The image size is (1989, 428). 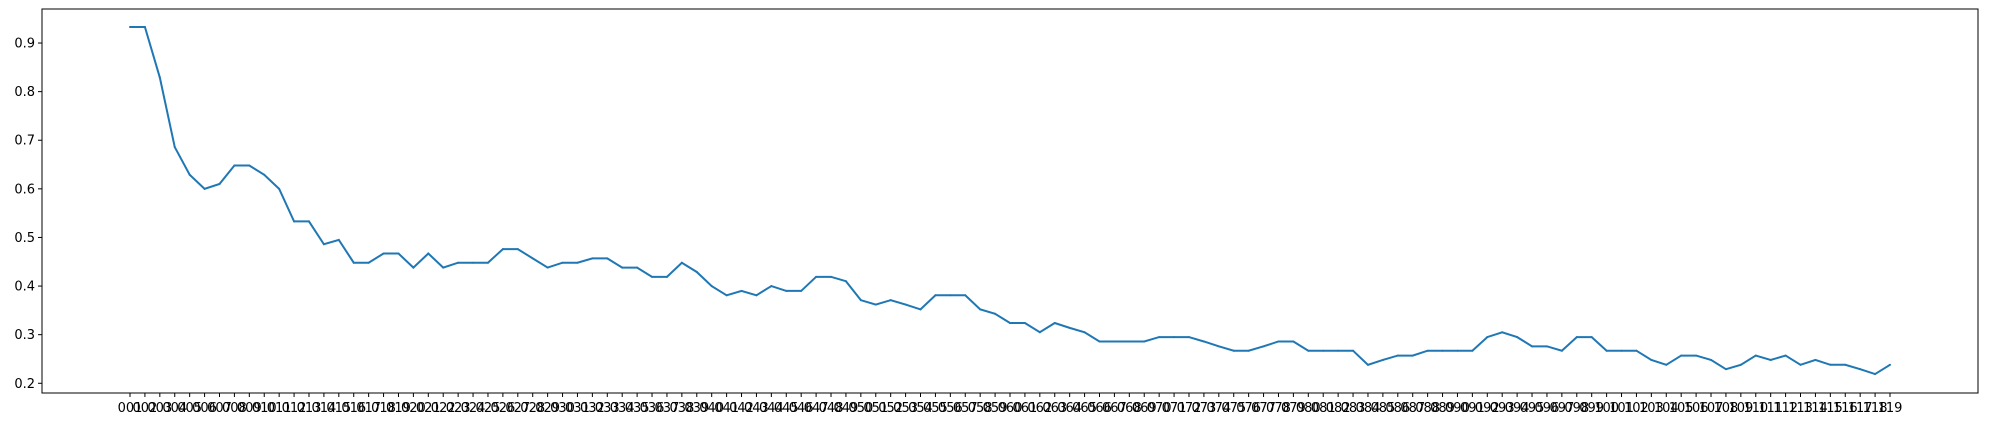 What do you see at coordinates (786, 408) in the screenshot?
I see `x-tick-label: 045` at bounding box center [786, 408].